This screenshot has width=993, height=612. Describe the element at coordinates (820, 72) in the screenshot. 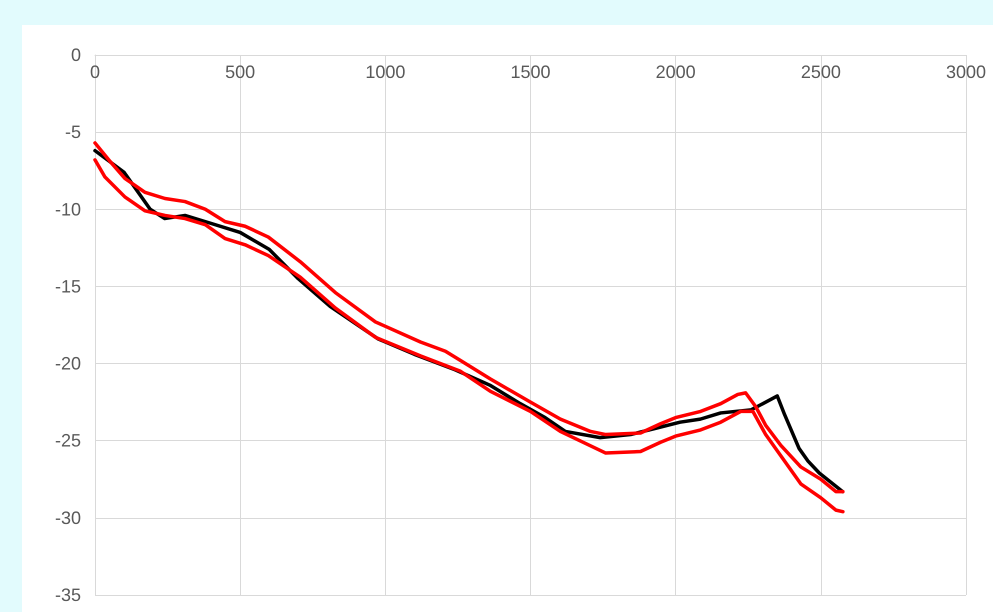

I see `x-tick-label: 2500` at that location.